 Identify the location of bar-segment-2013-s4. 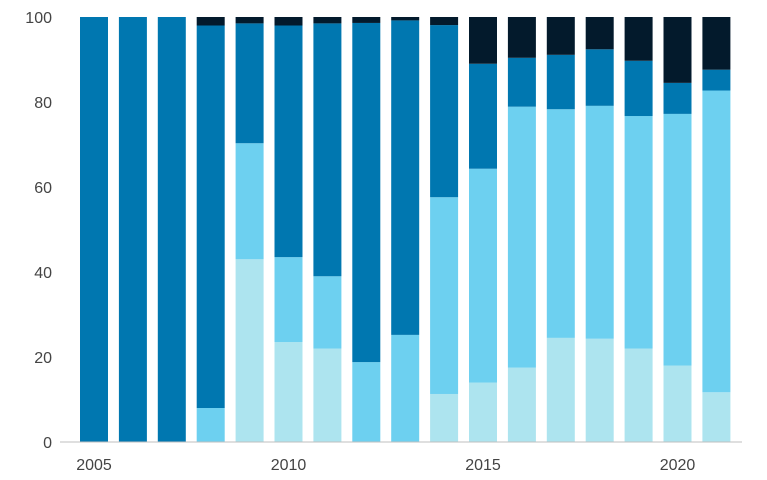
(405, 19).